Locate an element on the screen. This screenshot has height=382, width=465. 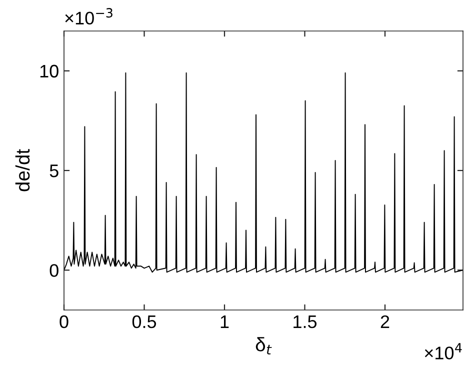
y-tick-label: 5 is located at coordinates (54, 171).